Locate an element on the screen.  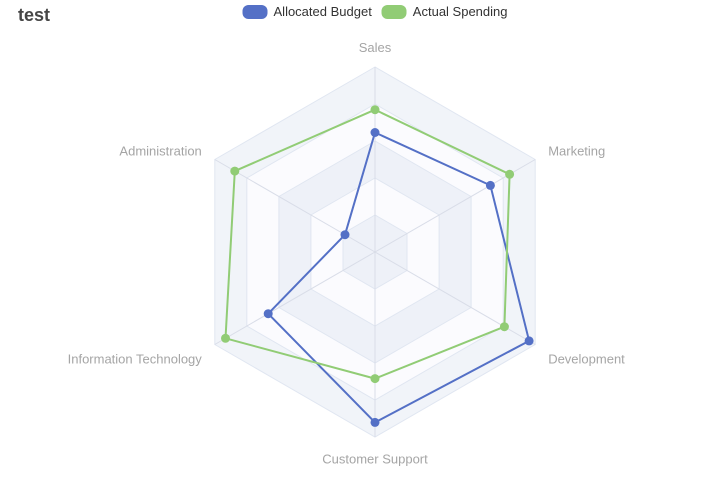
legend-label-allocated-budget: Allocated Budget is located at coordinates (322, 11).